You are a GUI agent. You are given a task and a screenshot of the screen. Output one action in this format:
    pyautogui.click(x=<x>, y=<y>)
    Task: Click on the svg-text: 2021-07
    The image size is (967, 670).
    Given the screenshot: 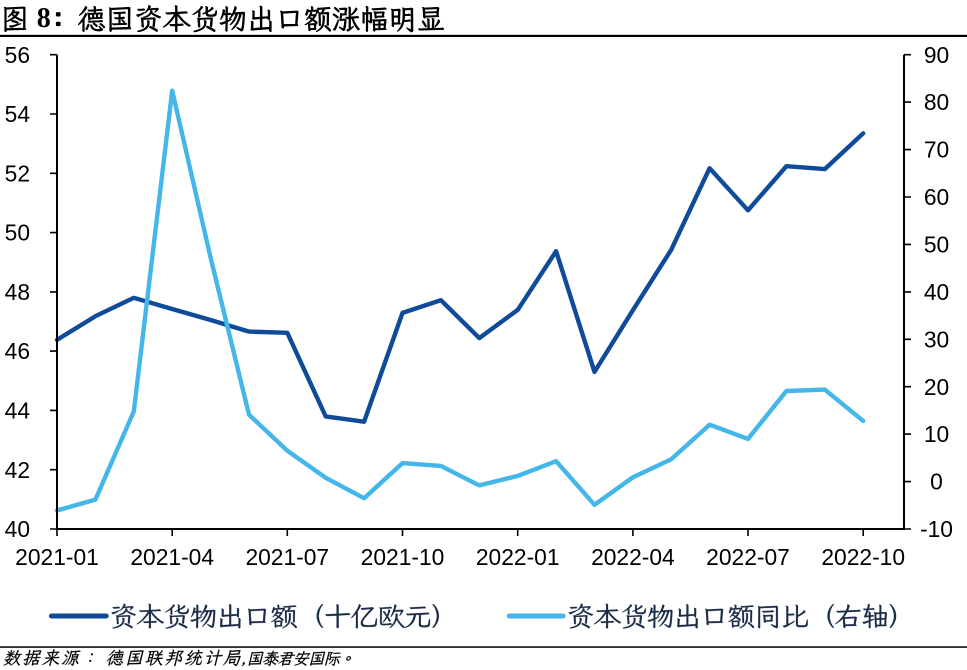 What is the action you would take?
    pyautogui.click(x=287, y=557)
    